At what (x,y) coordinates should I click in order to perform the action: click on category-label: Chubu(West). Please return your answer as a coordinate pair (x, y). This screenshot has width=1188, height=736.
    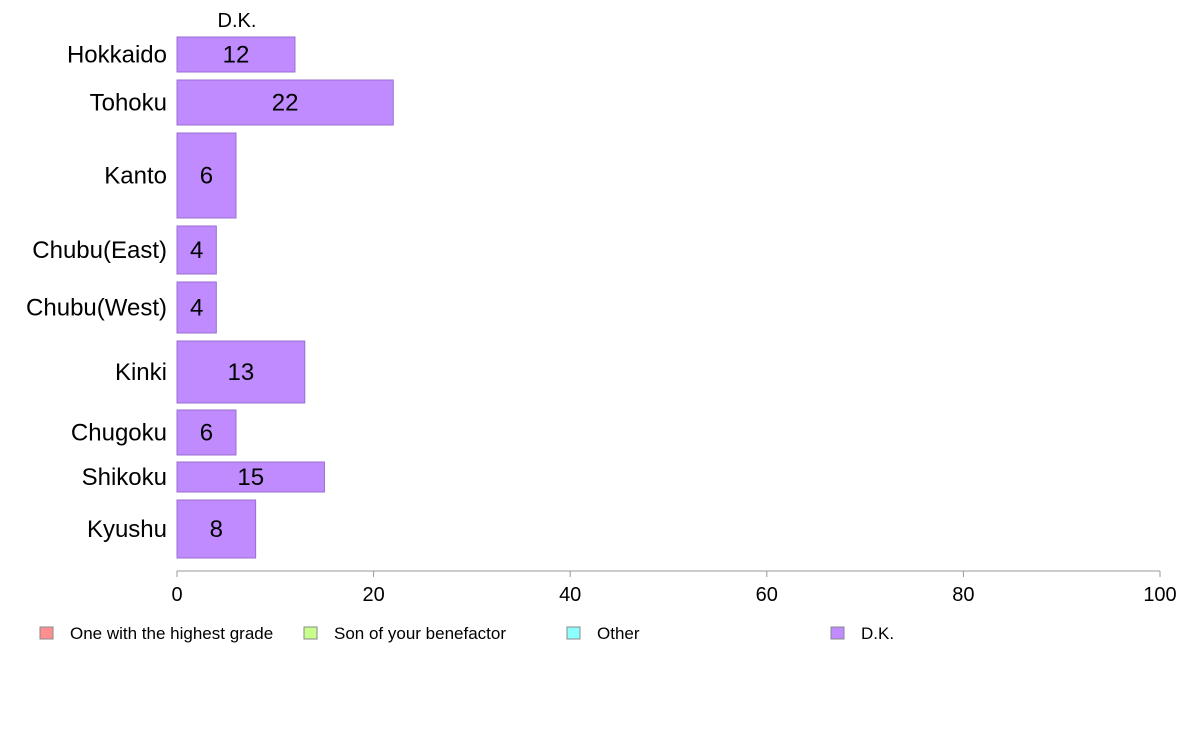
    Looking at the image, I should click on (96, 308).